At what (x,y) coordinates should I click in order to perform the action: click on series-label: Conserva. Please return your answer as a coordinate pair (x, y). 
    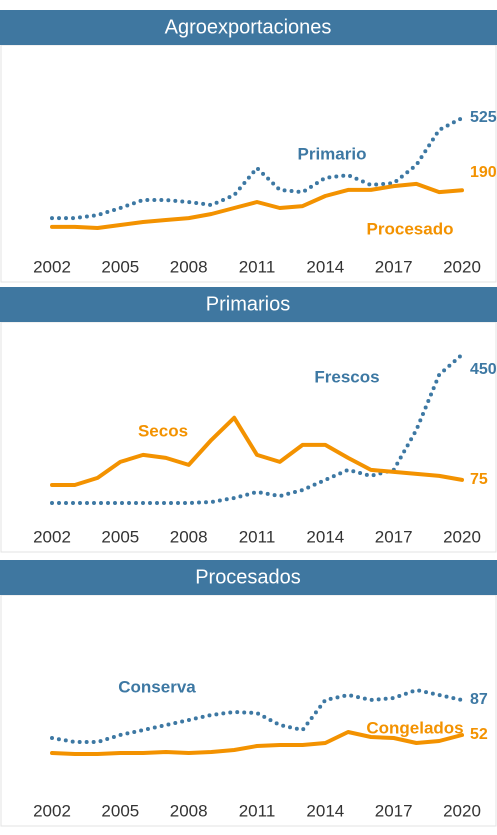
    Looking at the image, I should click on (157, 686).